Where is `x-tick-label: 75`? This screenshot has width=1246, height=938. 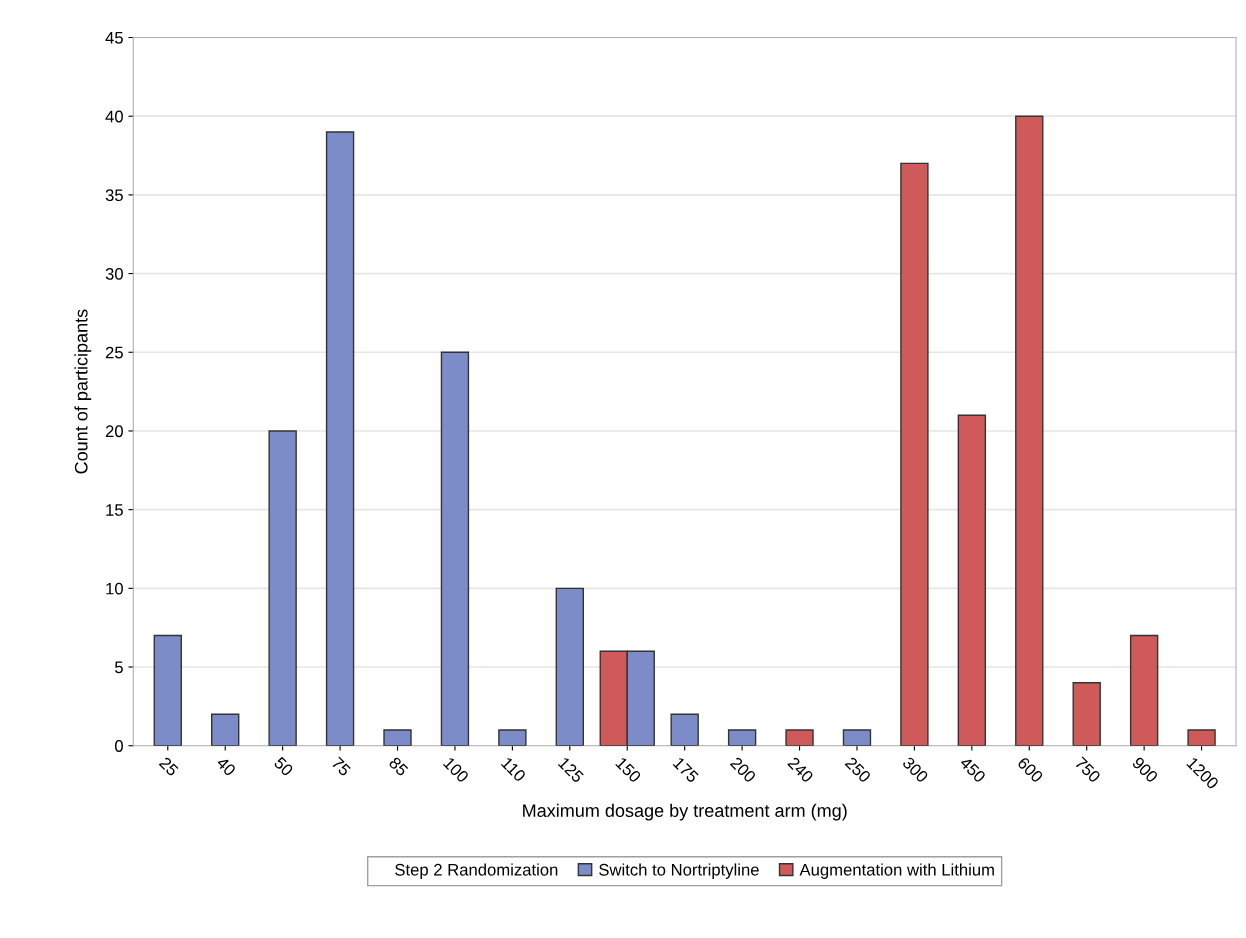
x-tick-label: 75 is located at coordinates (341, 766).